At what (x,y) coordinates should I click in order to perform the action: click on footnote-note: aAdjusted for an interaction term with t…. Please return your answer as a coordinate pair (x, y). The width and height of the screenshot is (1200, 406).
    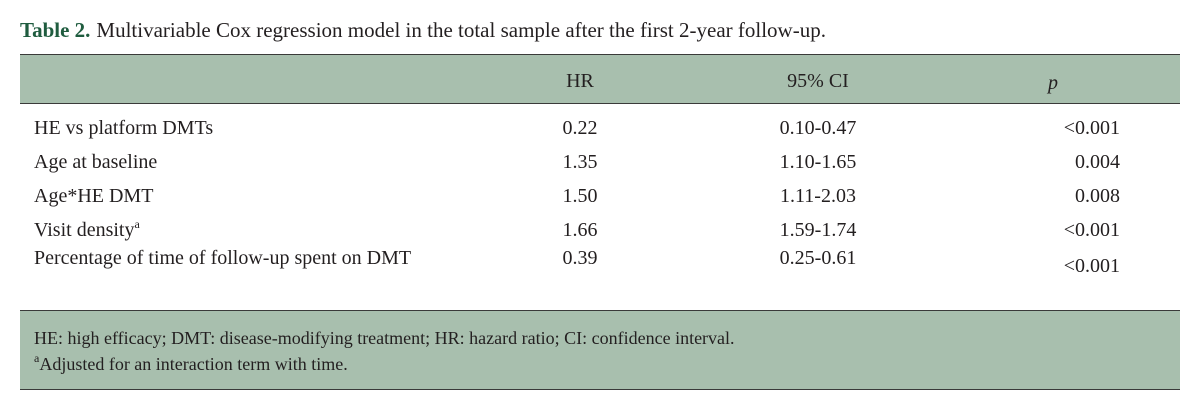
    Looking at the image, I should click on (191, 363).